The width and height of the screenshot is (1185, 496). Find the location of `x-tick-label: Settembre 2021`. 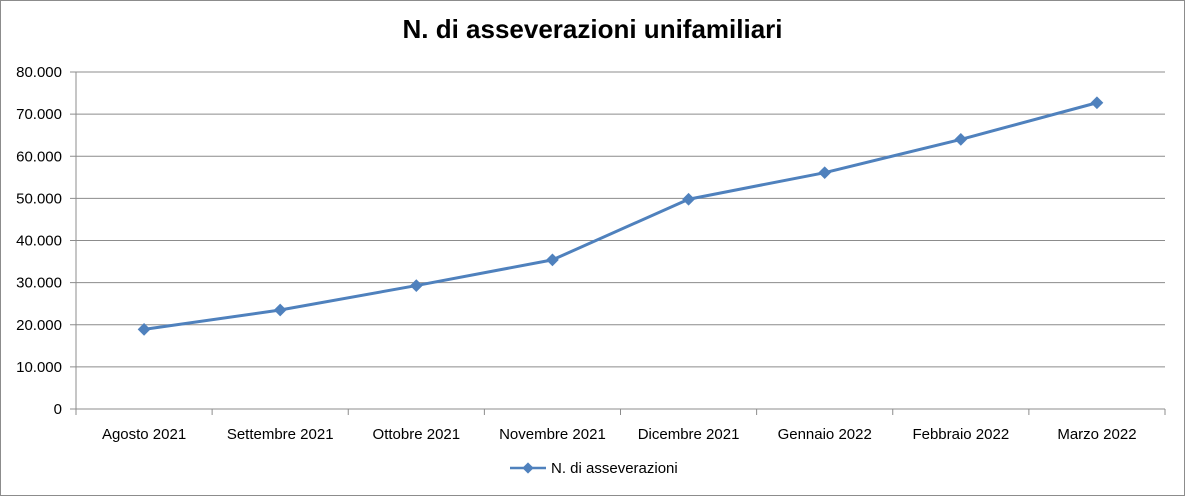

x-tick-label: Settembre 2021 is located at coordinates (280, 434).